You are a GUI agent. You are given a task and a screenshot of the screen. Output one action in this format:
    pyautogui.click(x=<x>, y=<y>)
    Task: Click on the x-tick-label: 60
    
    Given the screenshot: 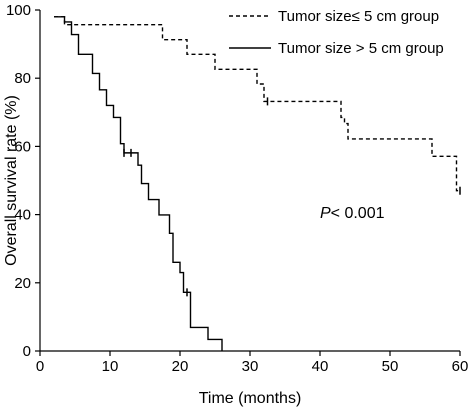 What is the action you would take?
    pyautogui.click(x=460, y=366)
    